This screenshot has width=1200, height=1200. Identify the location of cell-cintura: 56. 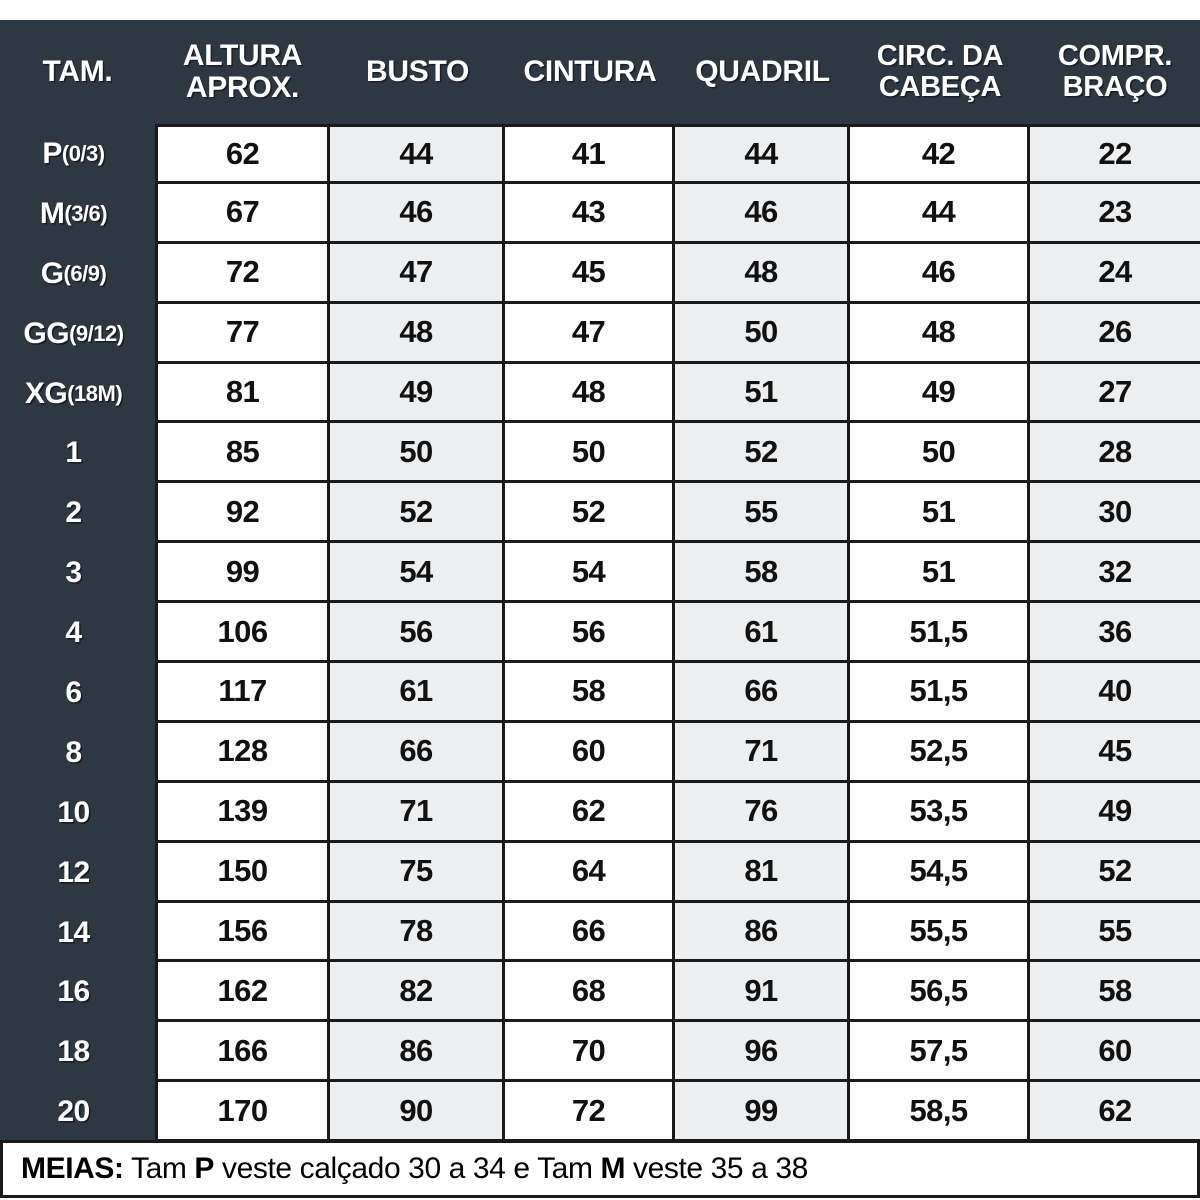
(590, 633).